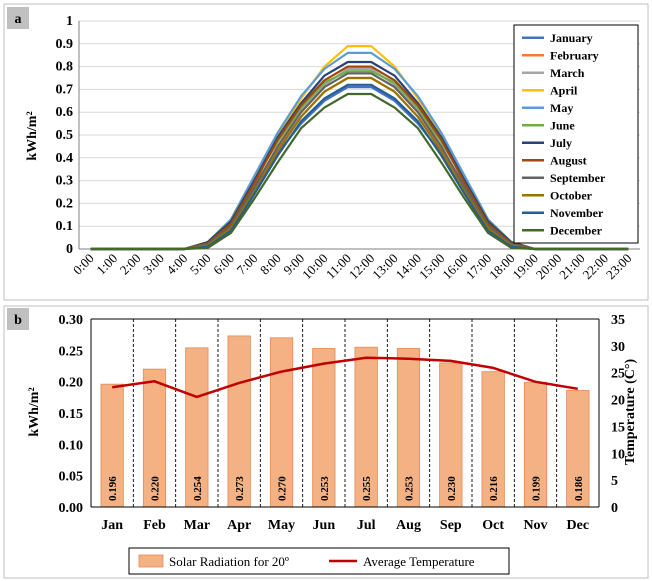 This screenshot has width=652, height=581. I want to click on legend-entry: September, so click(578, 178).